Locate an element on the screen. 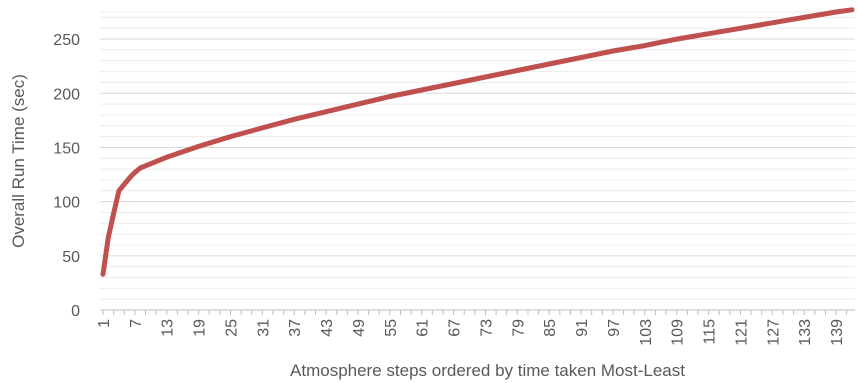  y-tick-label: 100 is located at coordinates (66, 203).